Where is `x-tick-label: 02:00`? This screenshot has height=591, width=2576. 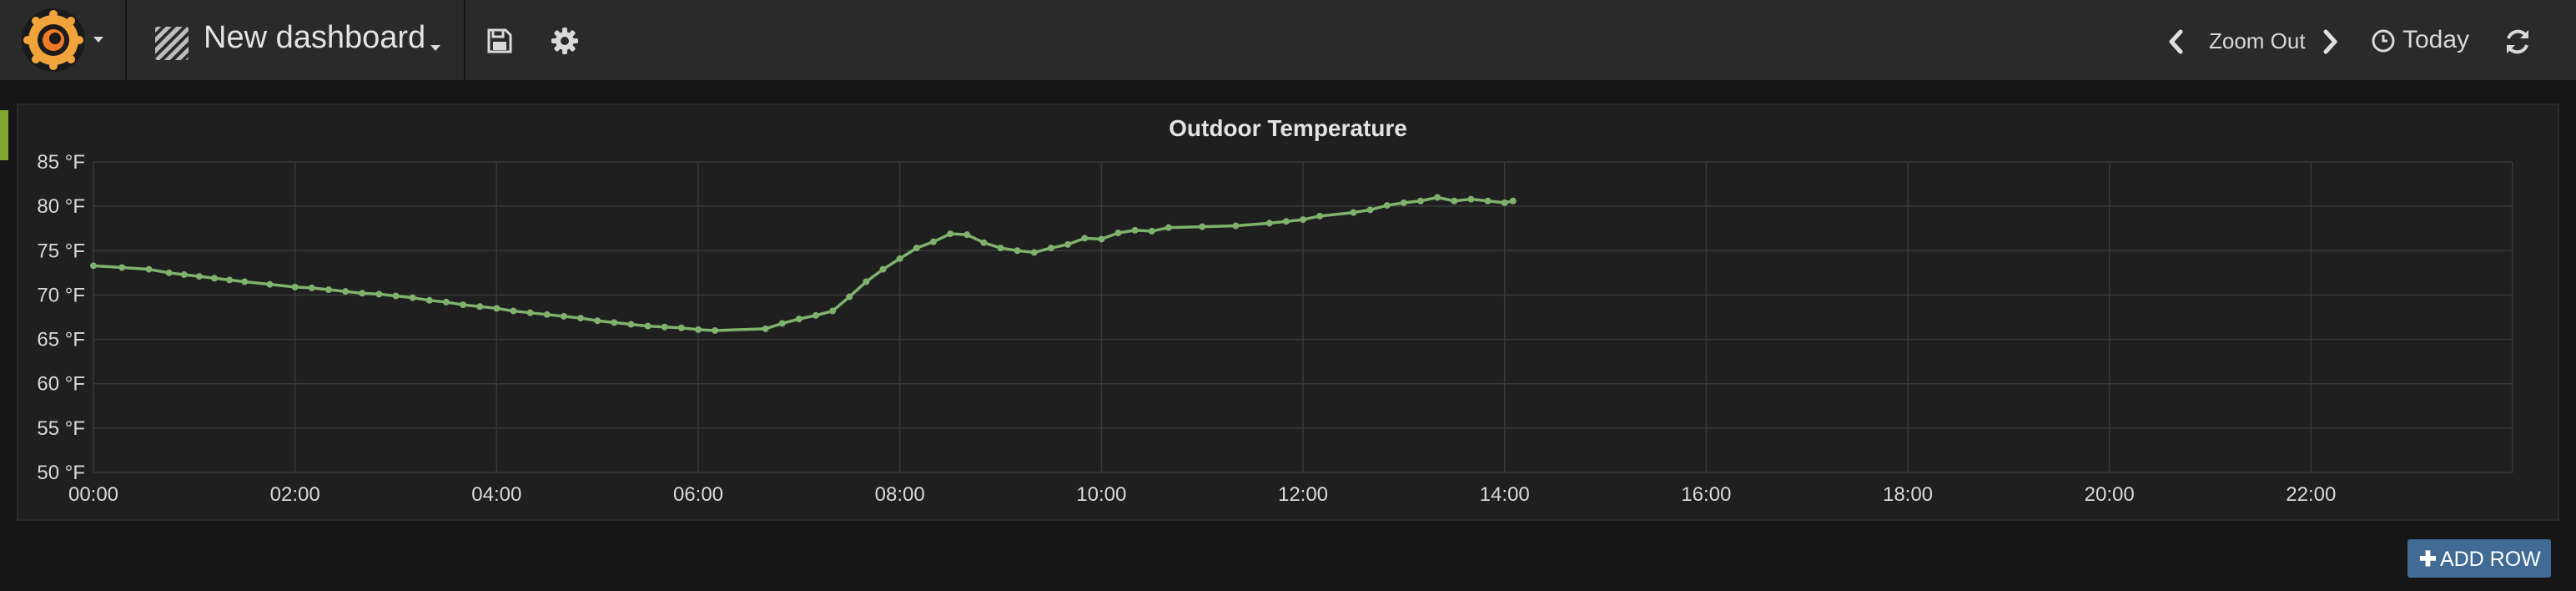 x-tick-label: 02:00 is located at coordinates (295, 494).